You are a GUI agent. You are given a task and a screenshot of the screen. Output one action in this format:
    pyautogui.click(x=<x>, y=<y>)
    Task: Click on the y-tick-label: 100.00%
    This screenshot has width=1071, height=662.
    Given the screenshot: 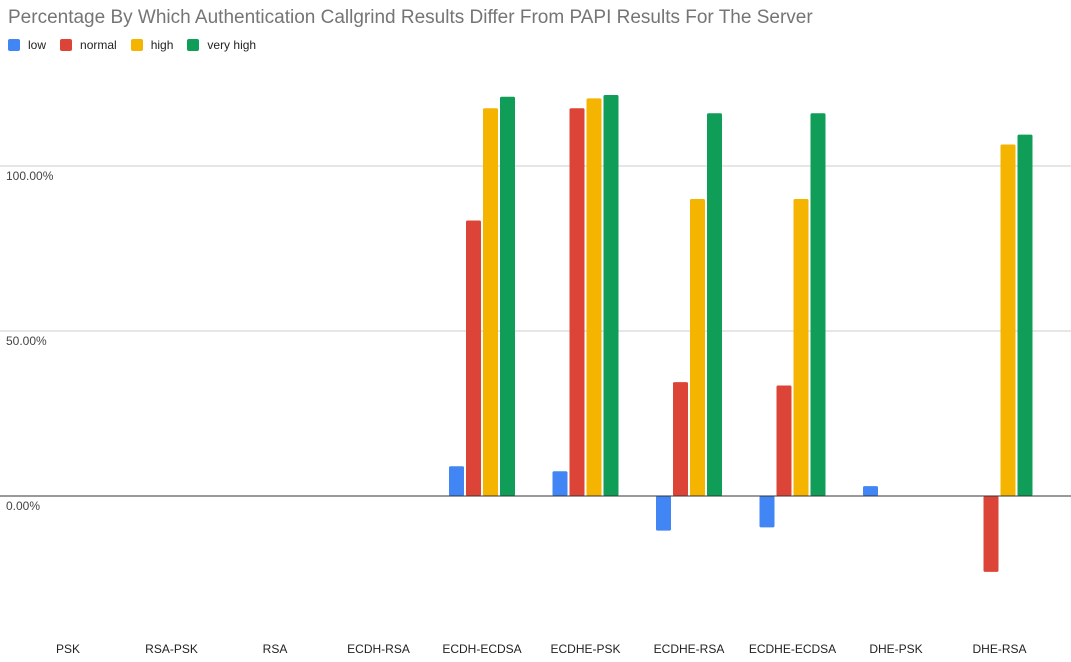 What is the action you would take?
    pyautogui.click(x=30, y=176)
    